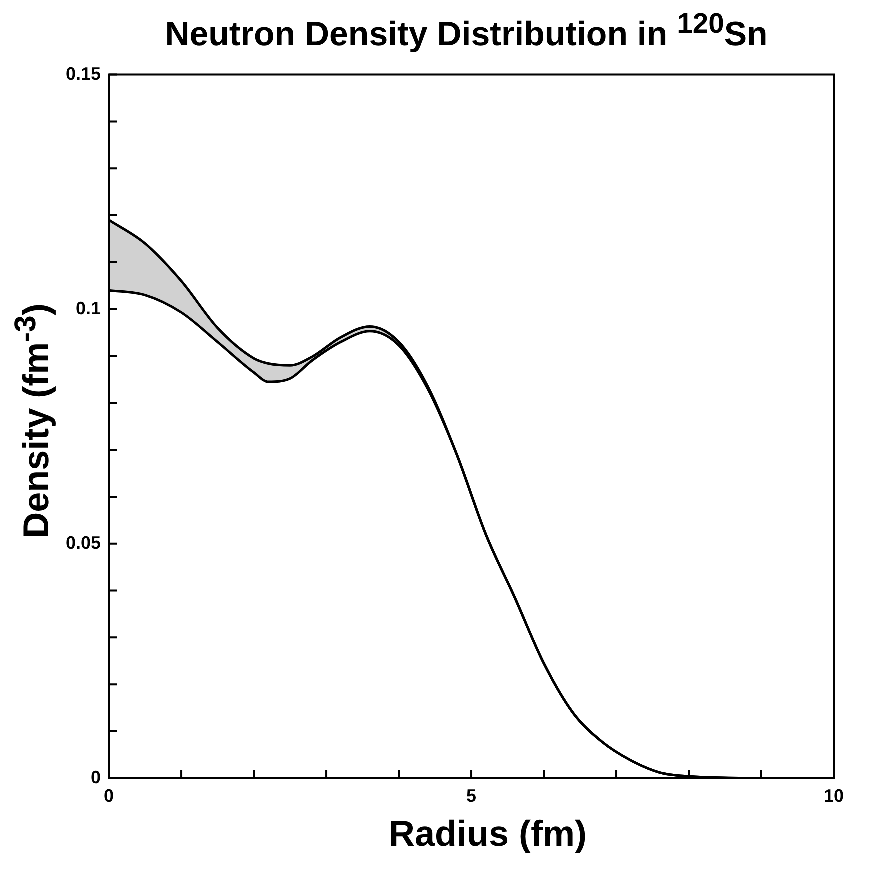 The height and width of the screenshot is (873, 873). What do you see at coordinates (84, 542) in the screenshot?
I see `y-tick-label: 0.05` at bounding box center [84, 542].